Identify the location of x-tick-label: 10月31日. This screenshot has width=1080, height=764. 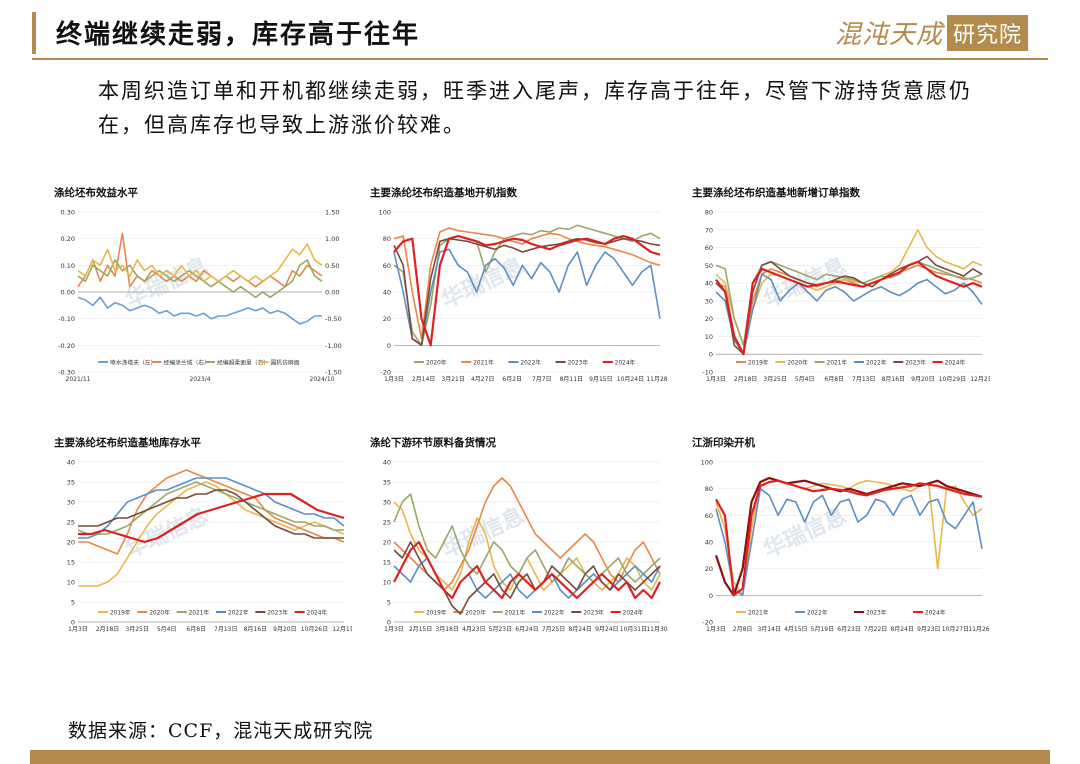
(633, 629).